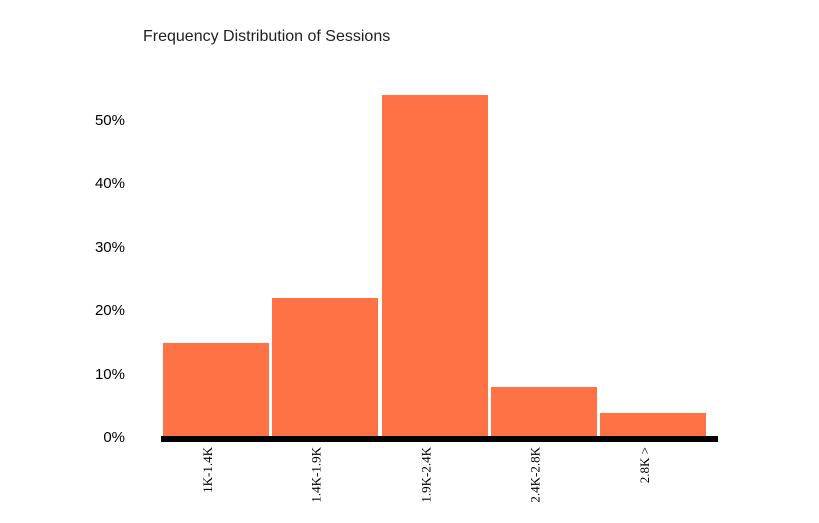 Image resolution: width=819 pixels, height=523 pixels. Describe the element at coordinates (434, 266) in the screenshot. I see `bar-1.9K-2.4K` at that location.